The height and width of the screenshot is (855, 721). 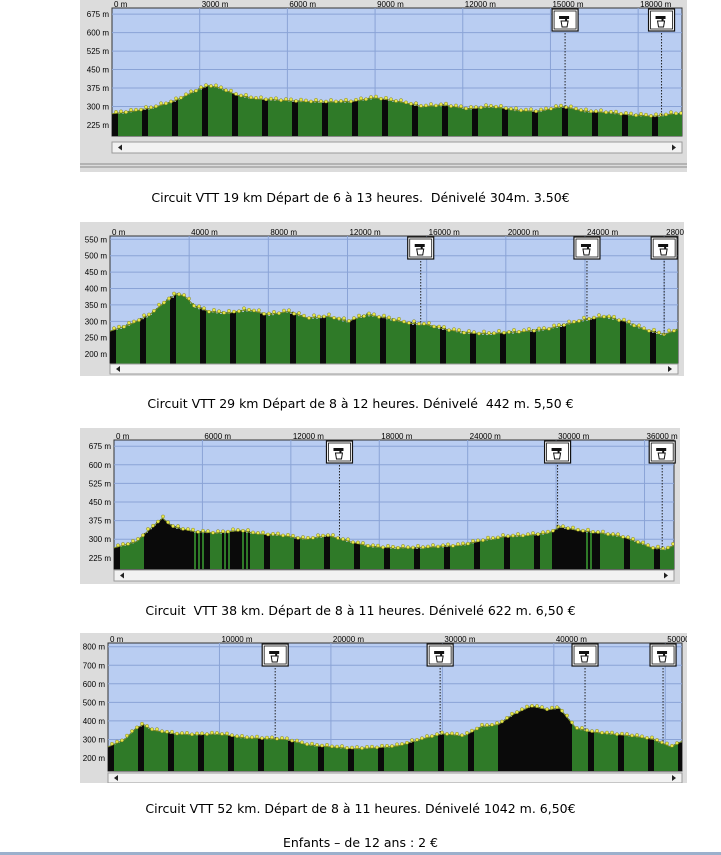 I want to click on scroll-right-icon, so click(x=666, y=575).